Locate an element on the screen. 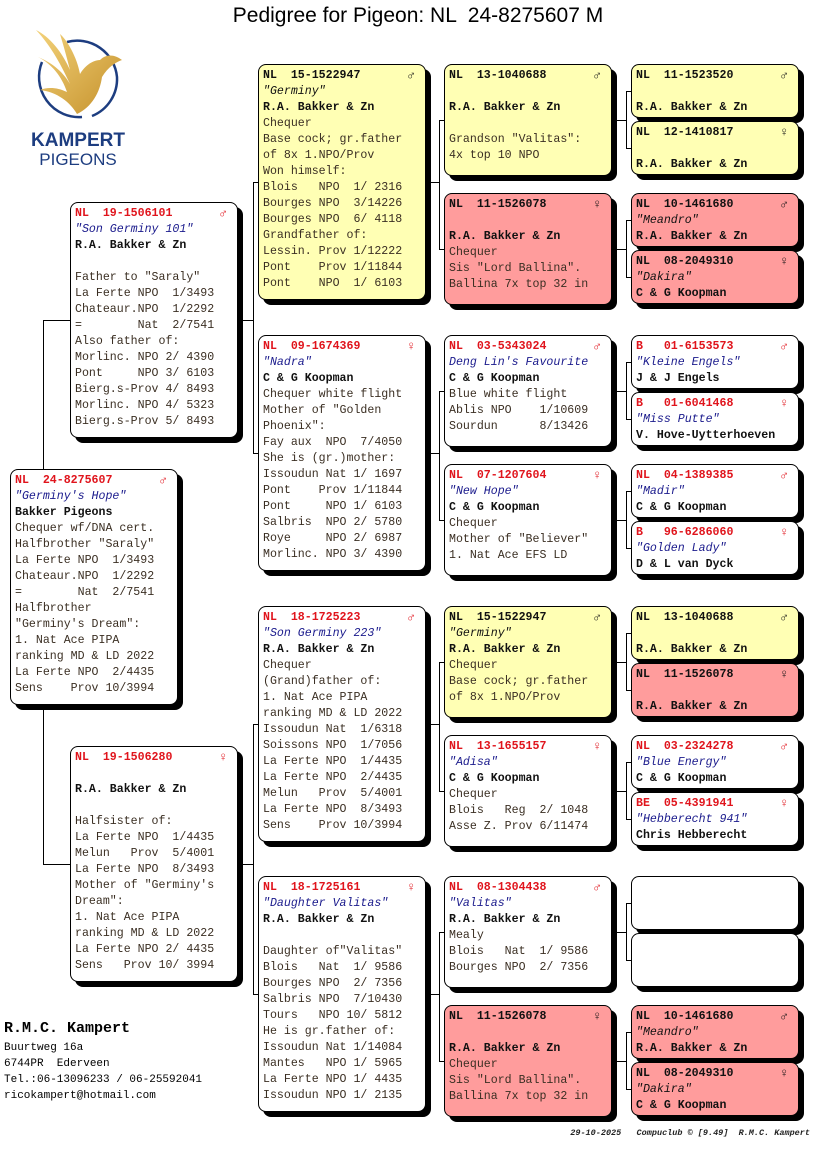 This screenshot has height=1172, width=816. detail-line: Issoudun Nat 1/ 1697 is located at coordinates (333, 474).